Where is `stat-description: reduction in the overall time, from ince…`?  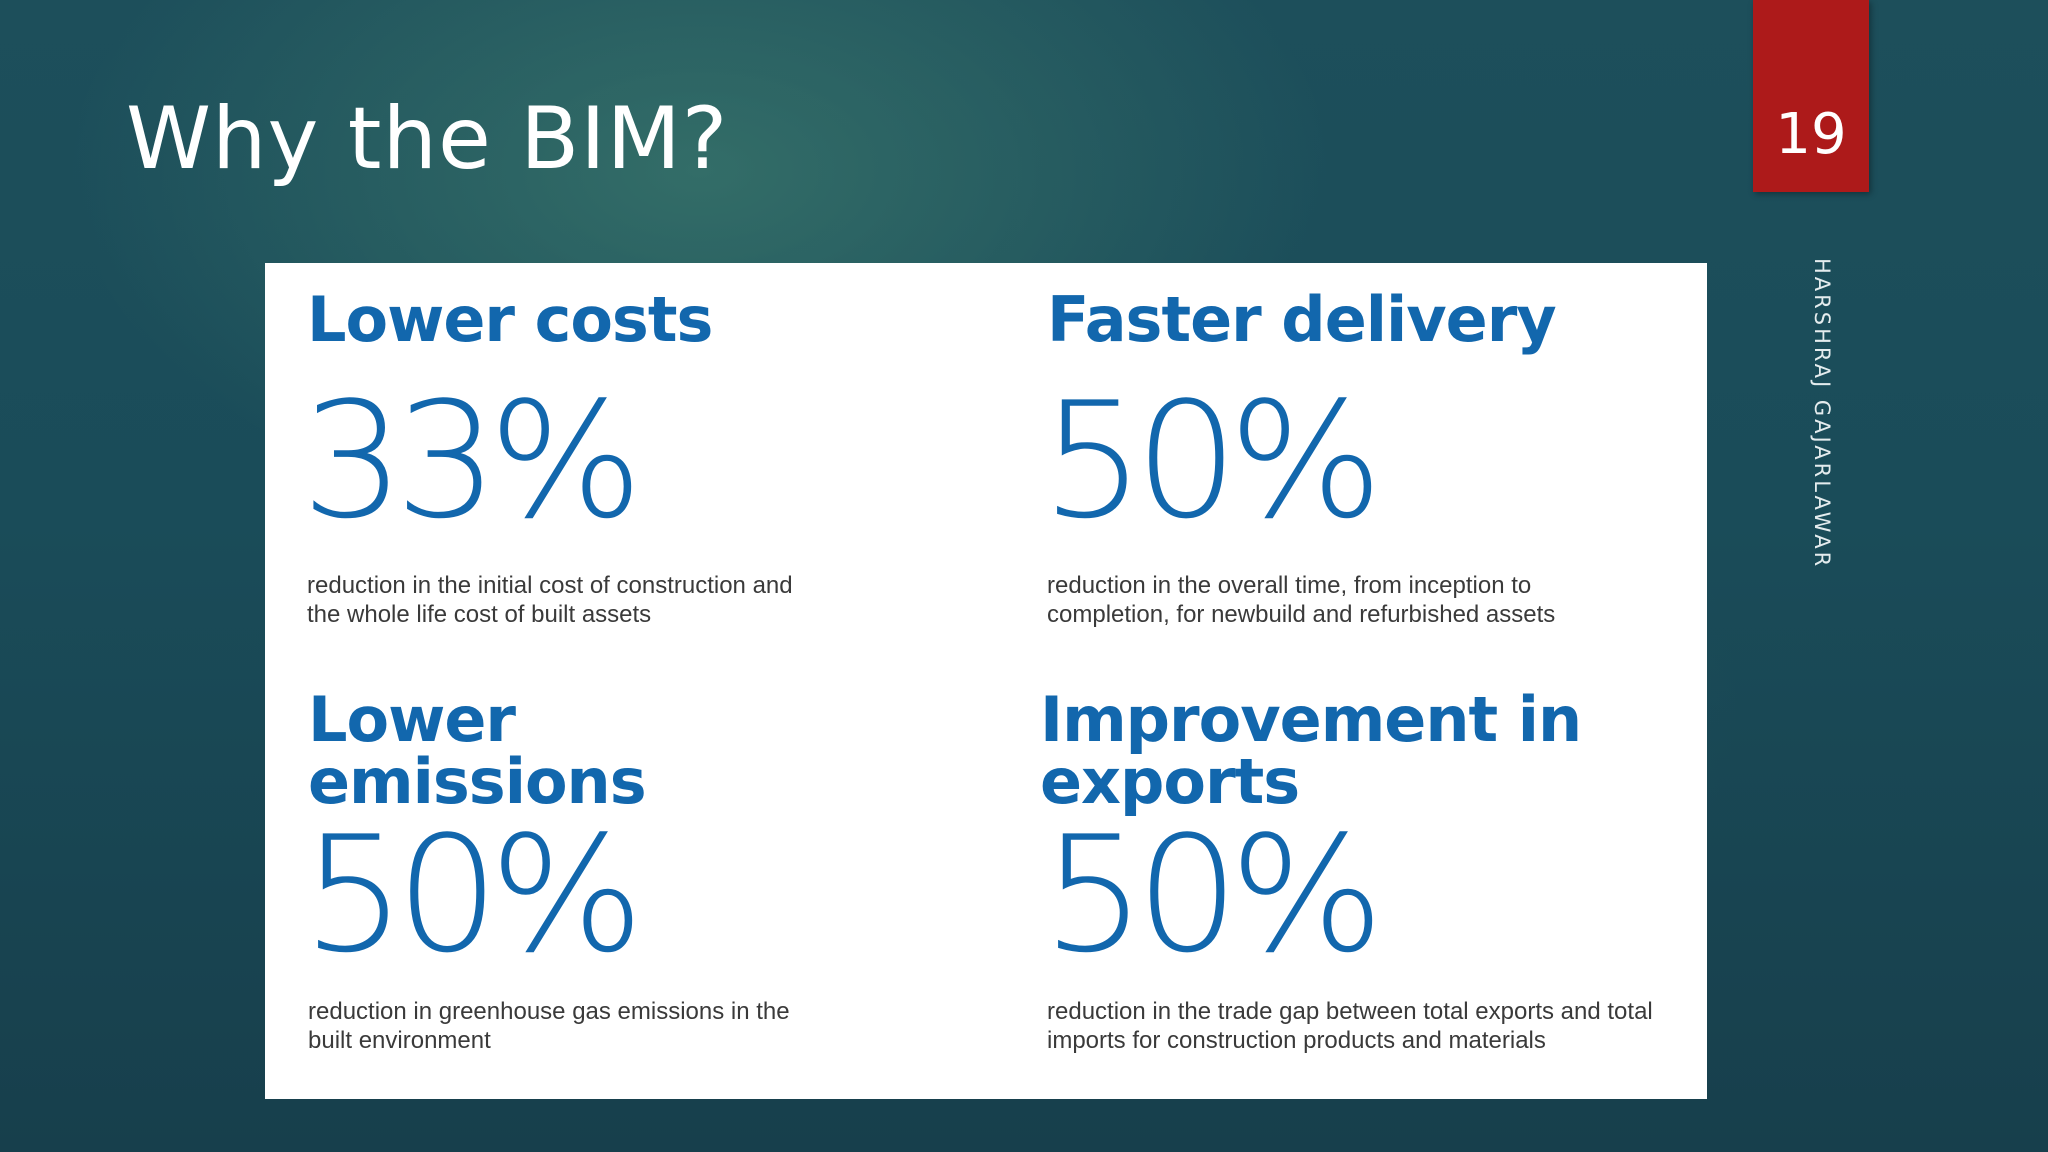
stat-description: reduction in the overall time, from ince… is located at coordinates (1301, 600).